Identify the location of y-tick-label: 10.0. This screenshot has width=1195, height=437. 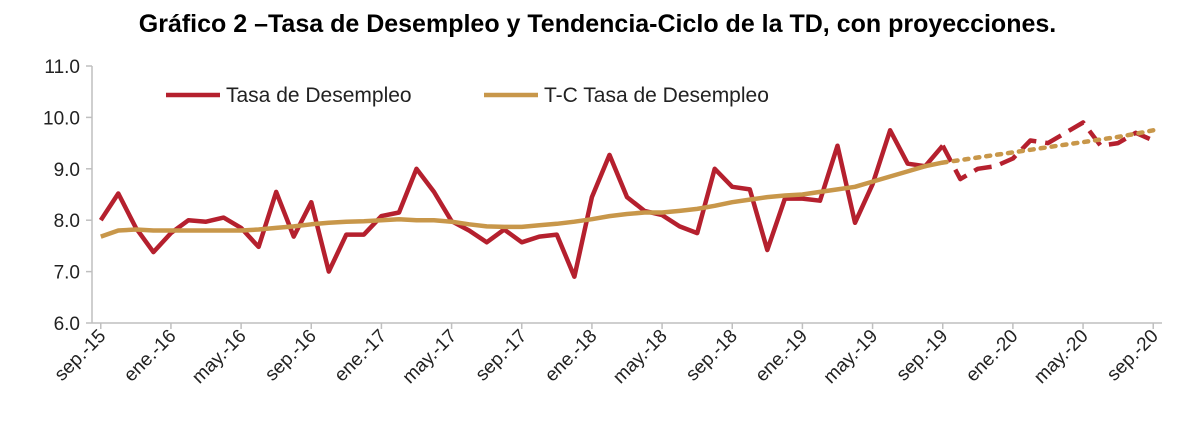
(61, 118).